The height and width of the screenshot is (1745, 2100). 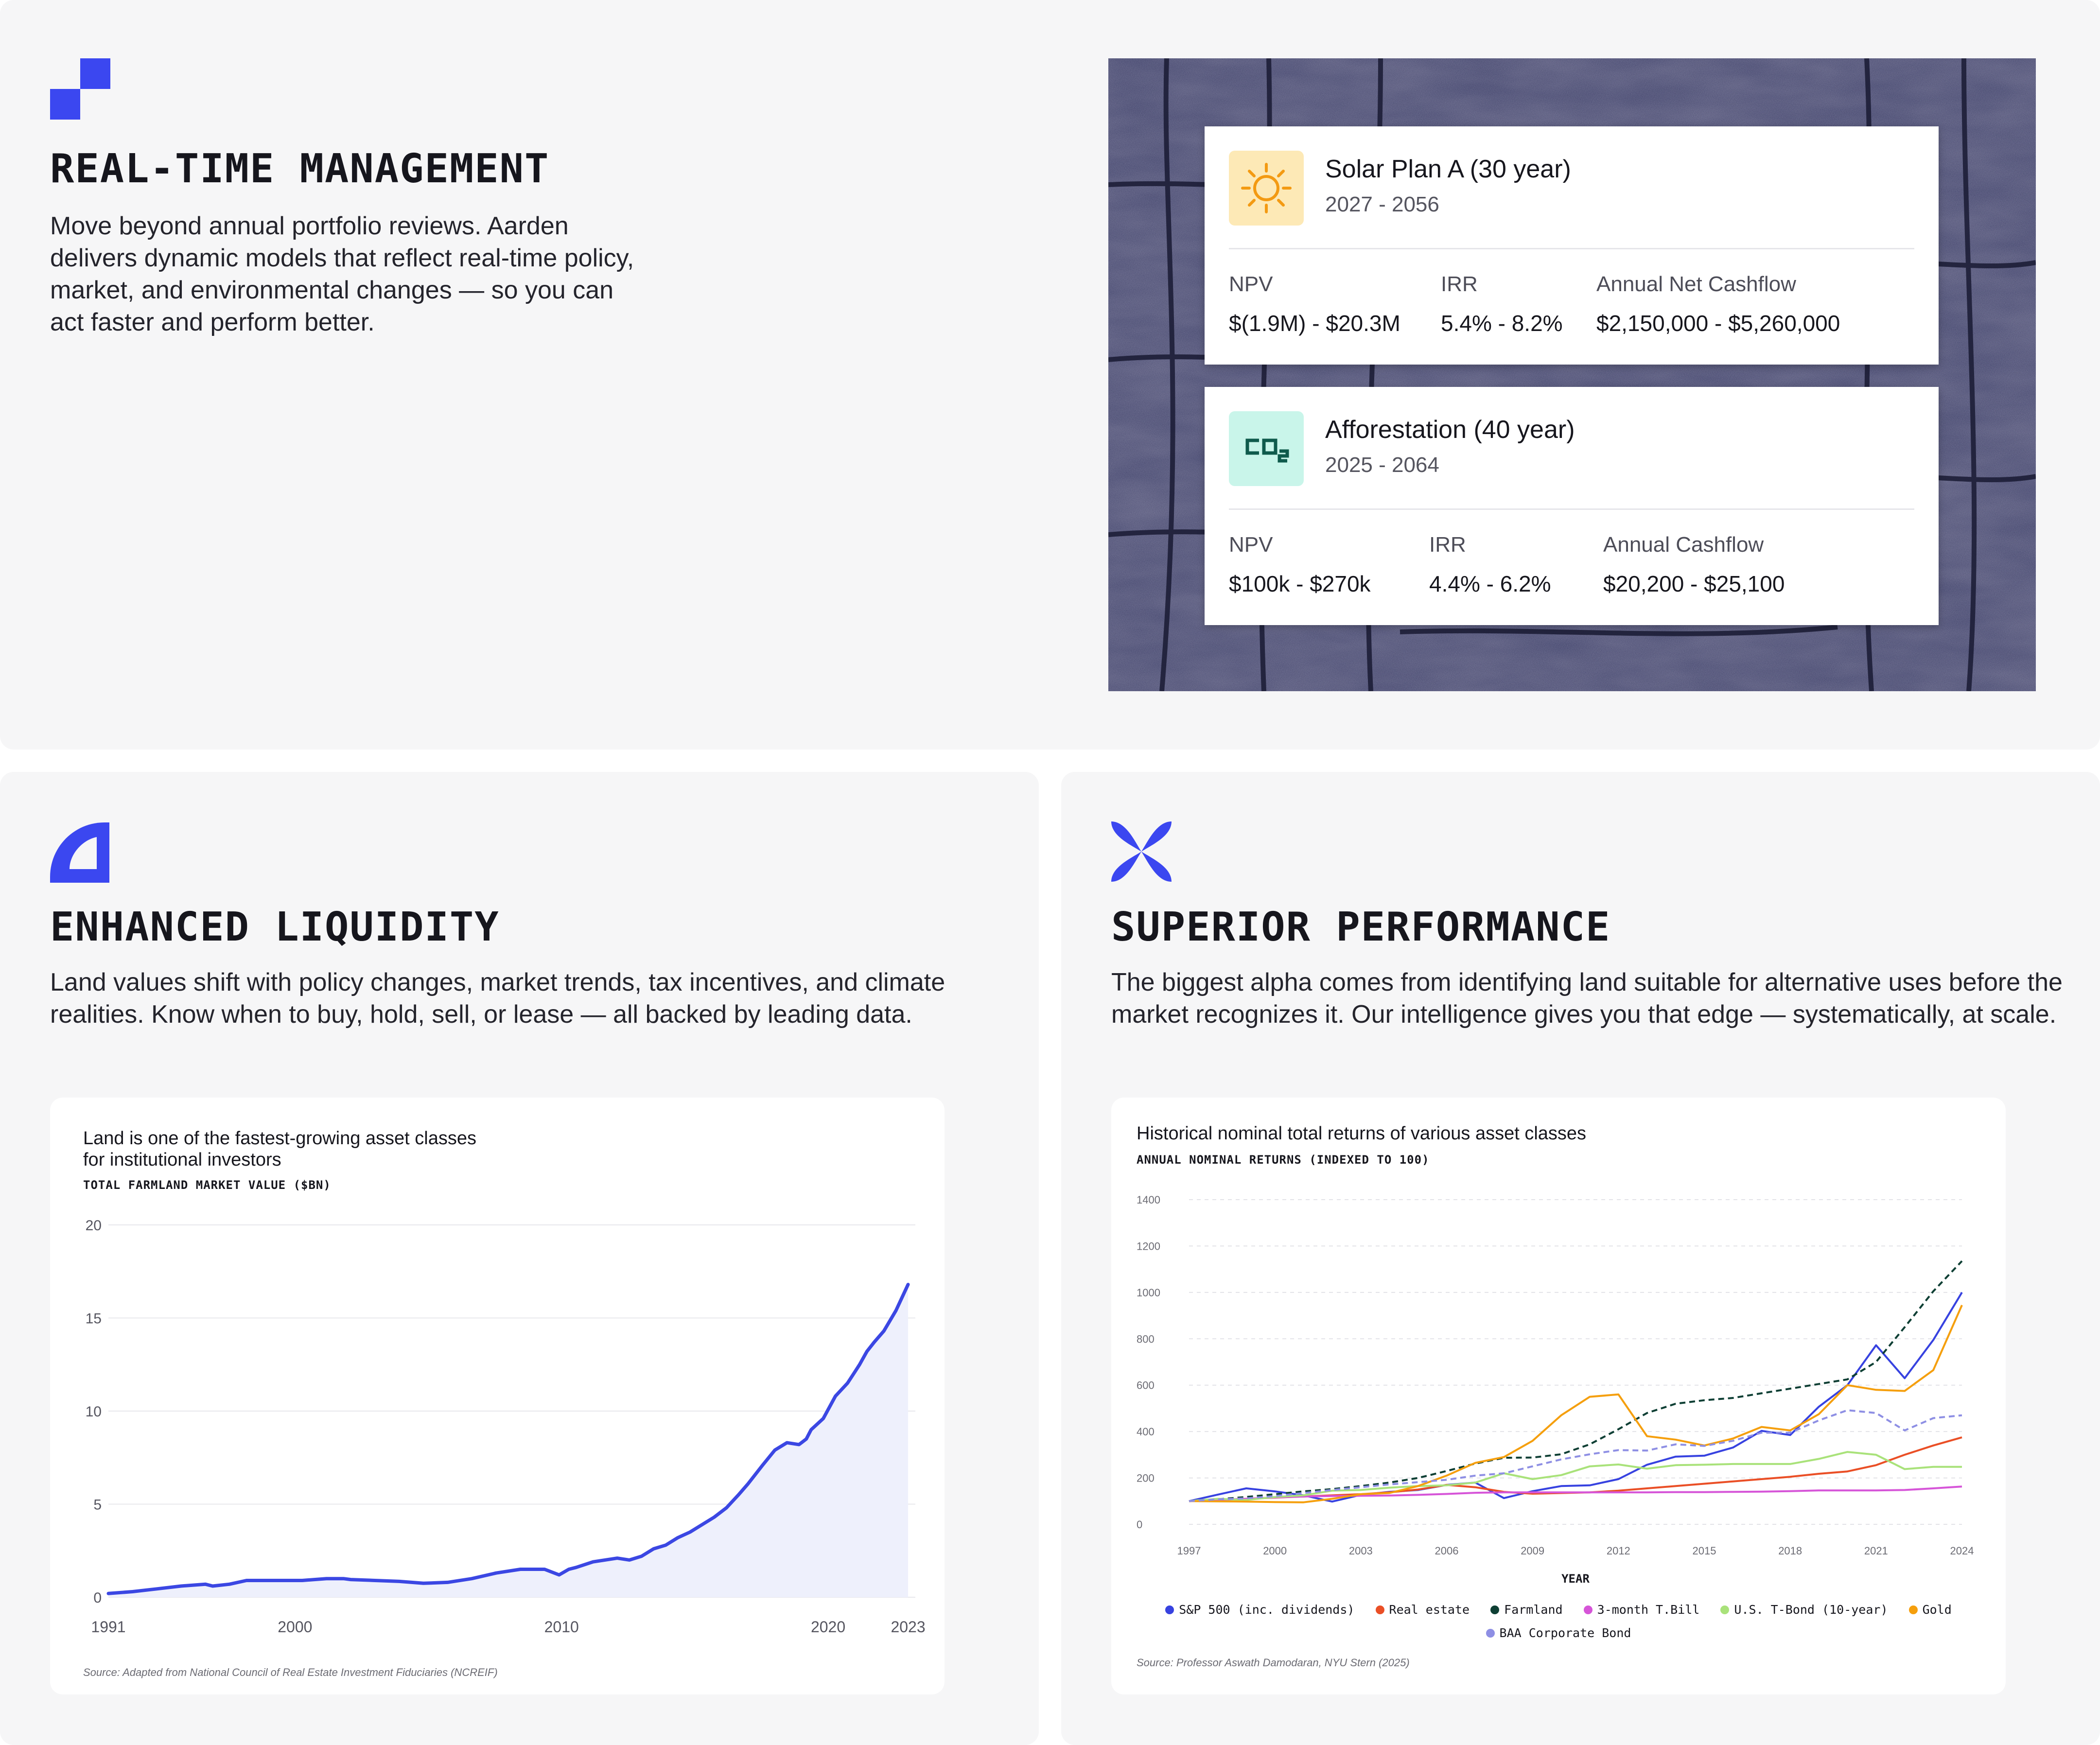 I want to click on x-tick-label: 2012, so click(x=1618, y=1551).